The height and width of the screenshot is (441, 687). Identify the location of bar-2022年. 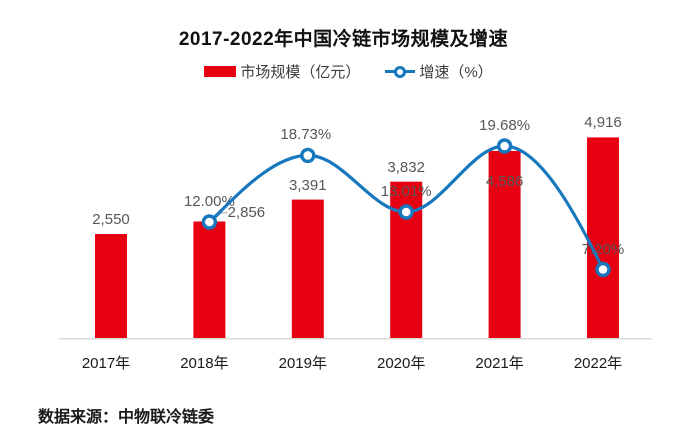
(603, 237).